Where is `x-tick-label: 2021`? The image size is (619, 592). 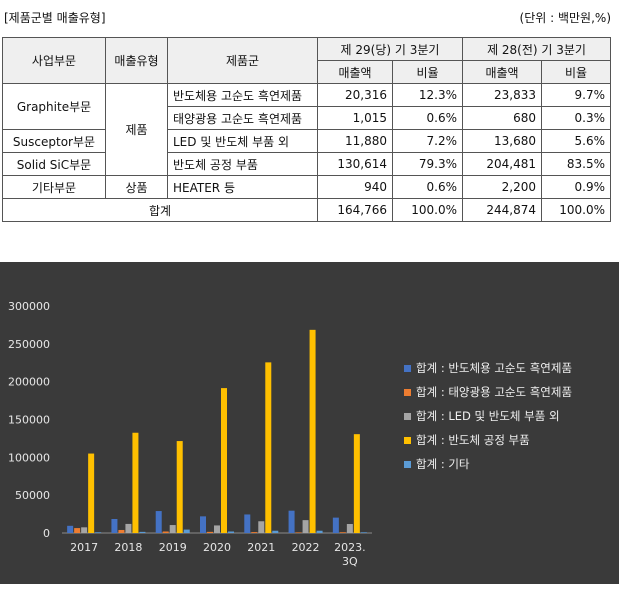 x-tick-label: 2021 is located at coordinates (261, 547).